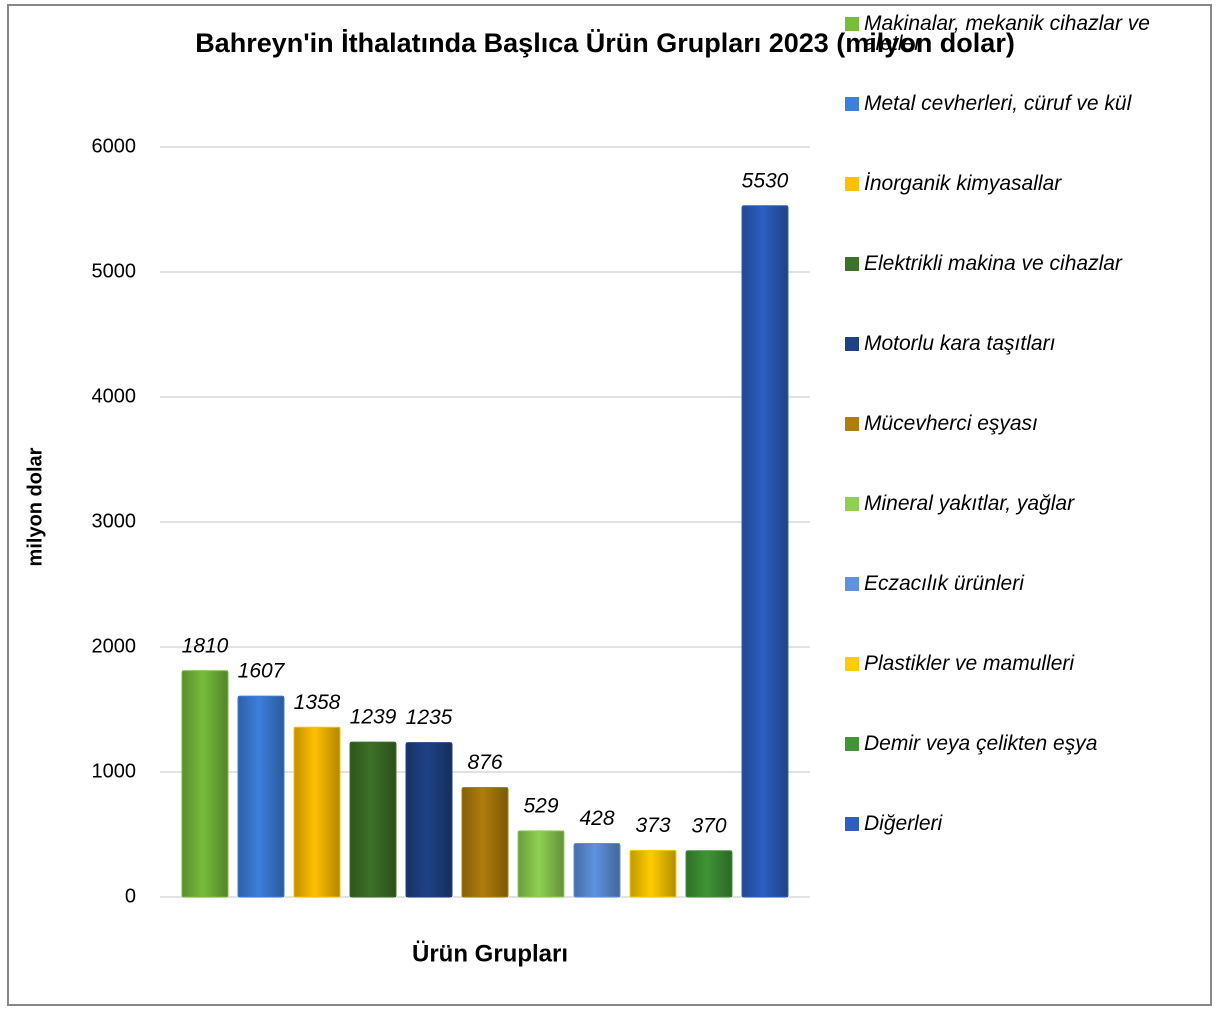 The width and height of the screenshot is (1219, 1012). I want to click on legend-label: Motorlu kara taşıtları, so click(960, 343).